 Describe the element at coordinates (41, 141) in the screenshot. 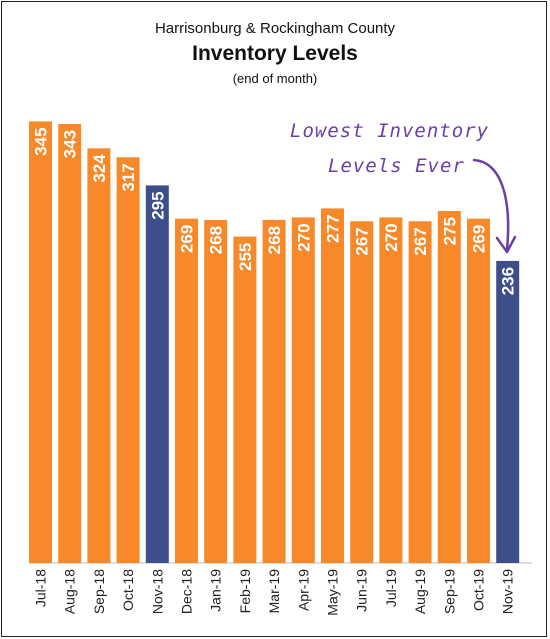

I see `value-label-jul-18: 345` at that location.